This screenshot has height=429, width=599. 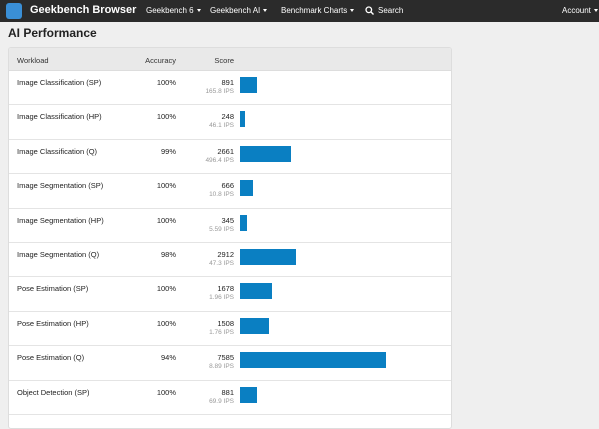 What do you see at coordinates (53, 392) in the screenshot?
I see `workload: Object Detection (SP)` at bounding box center [53, 392].